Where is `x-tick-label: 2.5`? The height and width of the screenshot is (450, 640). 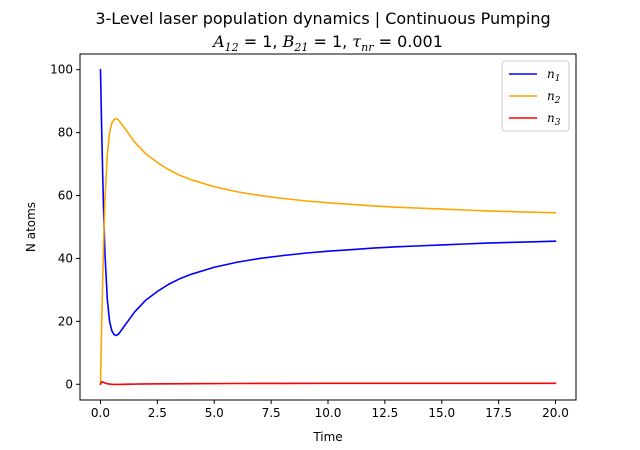
x-tick-label: 2.5 is located at coordinates (157, 413).